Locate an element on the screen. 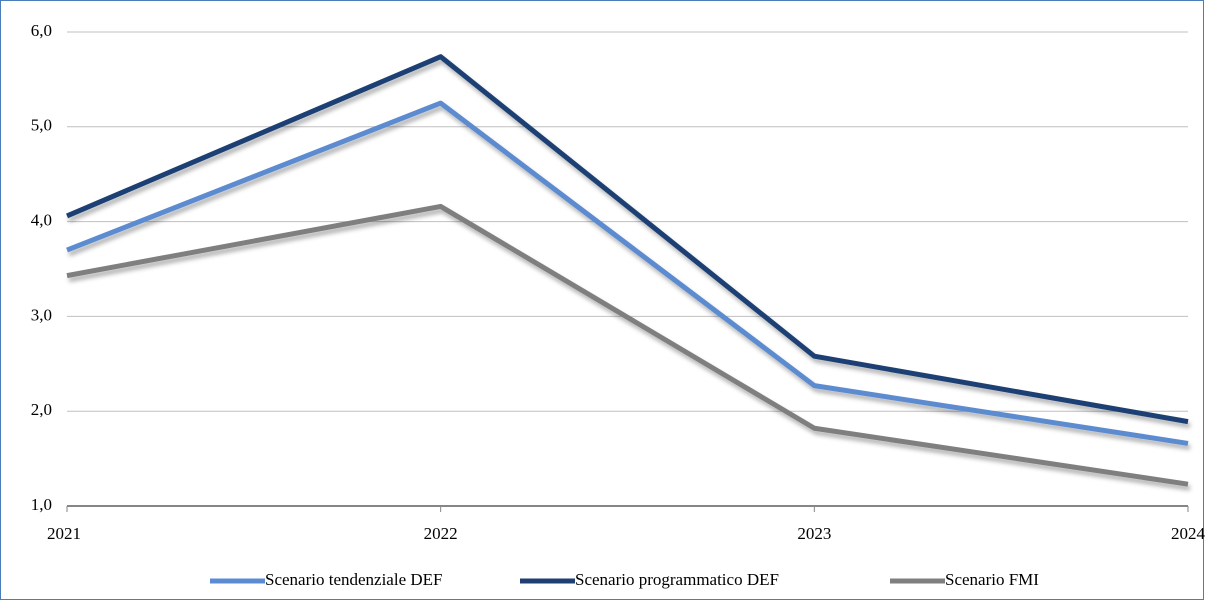 The image size is (1205, 601). legend-label: Scenario FMI is located at coordinates (992, 579).